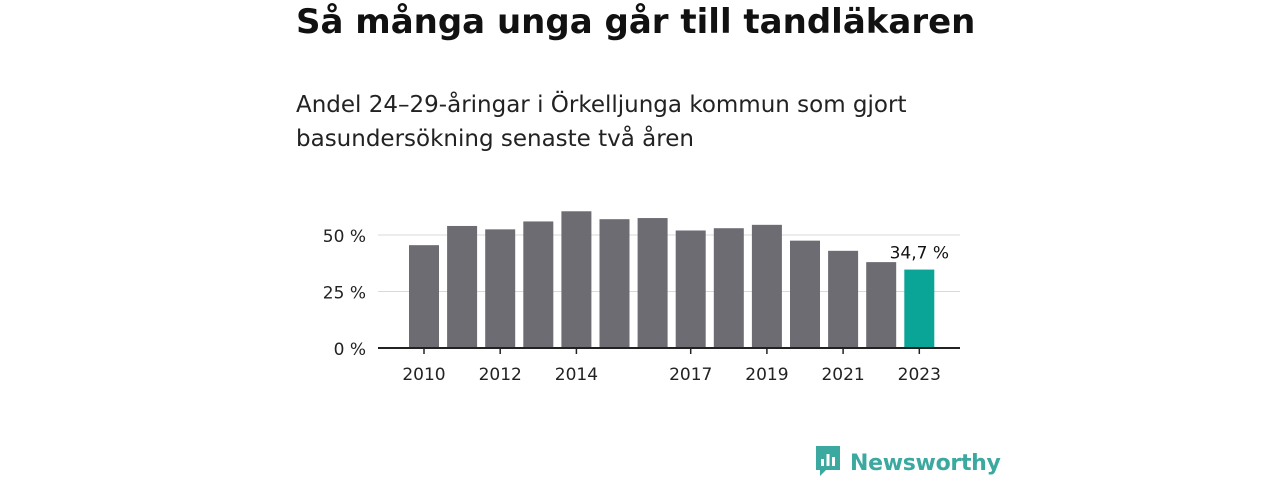  What do you see at coordinates (636, 22) in the screenshot?
I see `chart-title: Så många unga går till tandläkaren` at bounding box center [636, 22].